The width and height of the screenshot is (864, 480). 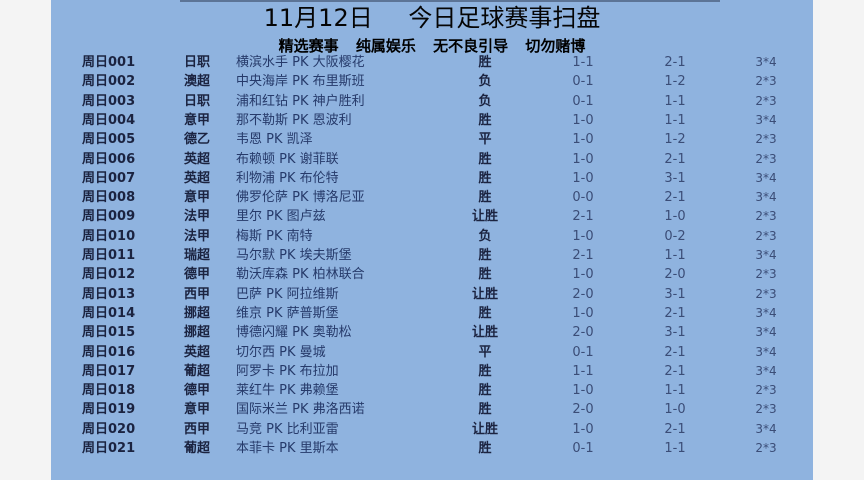 I want to click on league: 德甲, so click(x=197, y=391).